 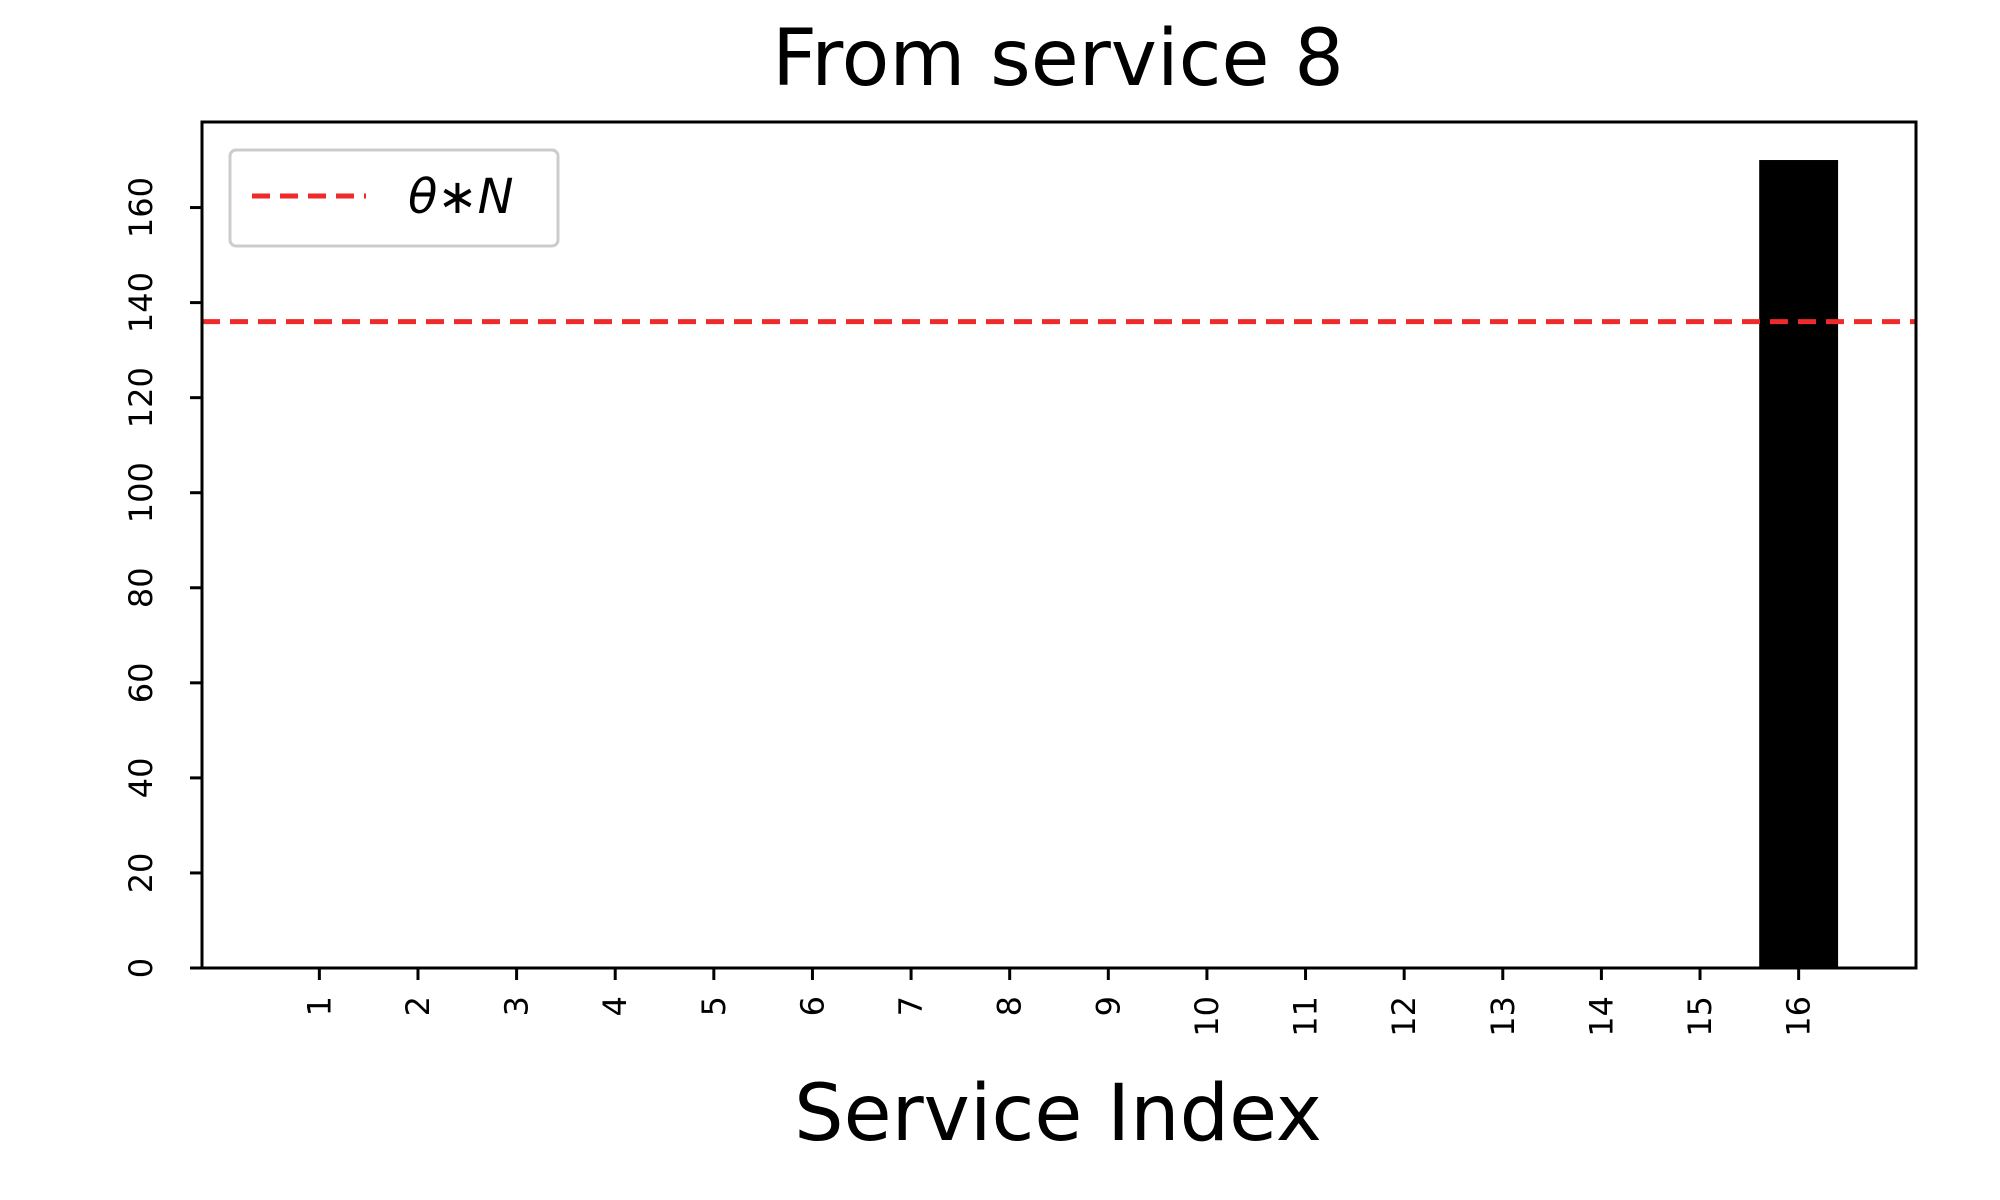 I want to click on y-tick-label-60: 60, so click(x=141, y=682).